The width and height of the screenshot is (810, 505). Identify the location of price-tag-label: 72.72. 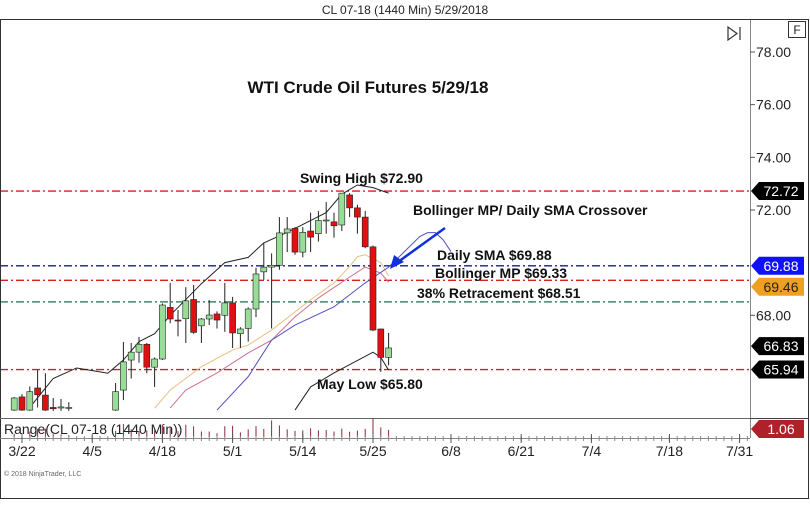
(780, 191).